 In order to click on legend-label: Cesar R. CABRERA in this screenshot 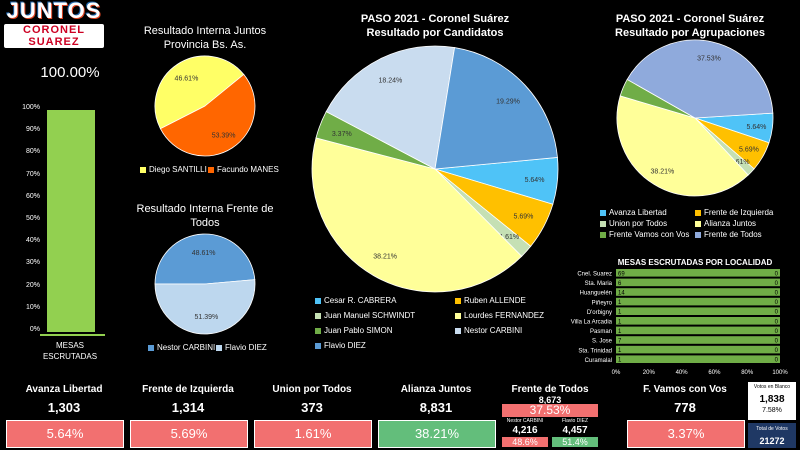, I will do `click(360, 300)`.